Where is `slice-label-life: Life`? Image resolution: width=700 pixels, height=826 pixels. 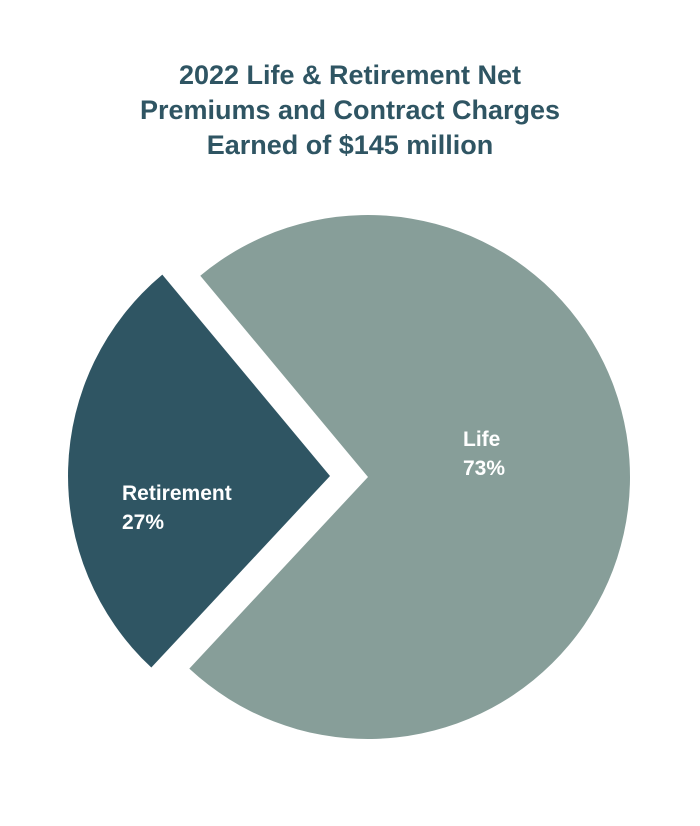 slice-label-life: Life is located at coordinates (481, 439).